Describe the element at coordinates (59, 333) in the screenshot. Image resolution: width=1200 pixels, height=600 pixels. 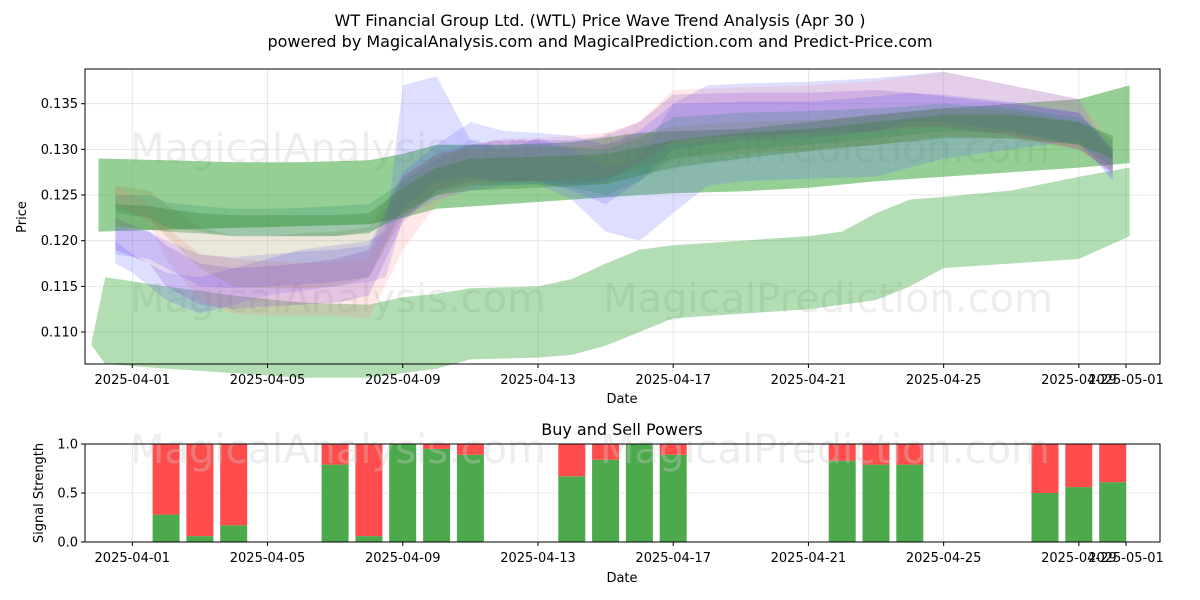
I see `price-y-tick-label: 0.110` at that location.